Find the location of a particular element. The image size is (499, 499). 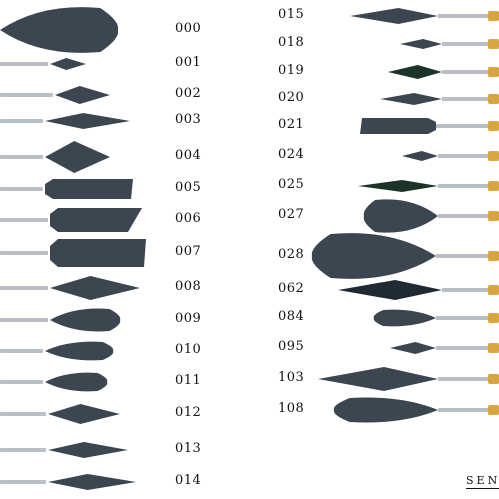

knife-code-004: 004 is located at coordinates (188, 155).